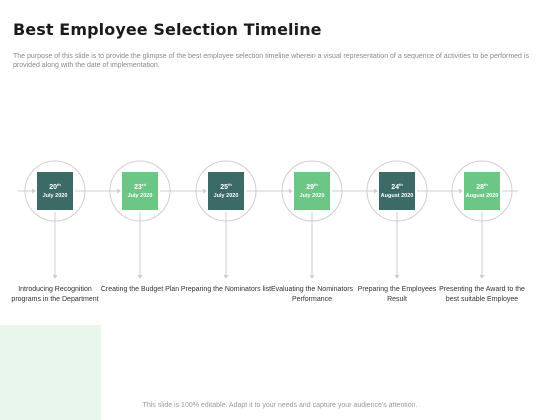 The height and width of the screenshot is (420, 560). I want to click on date-box: 24th August 2020, so click(397, 191).